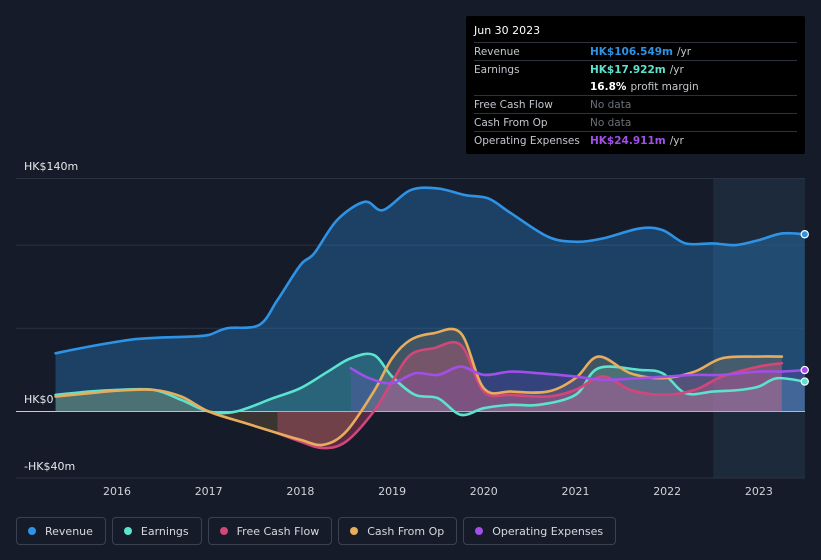 Image resolution: width=821 pixels, height=560 pixels. What do you see at coordinates (664, 86) in the screenshot?
I see `tooltip-unit: profit margin` at bounding box center [664, 86].